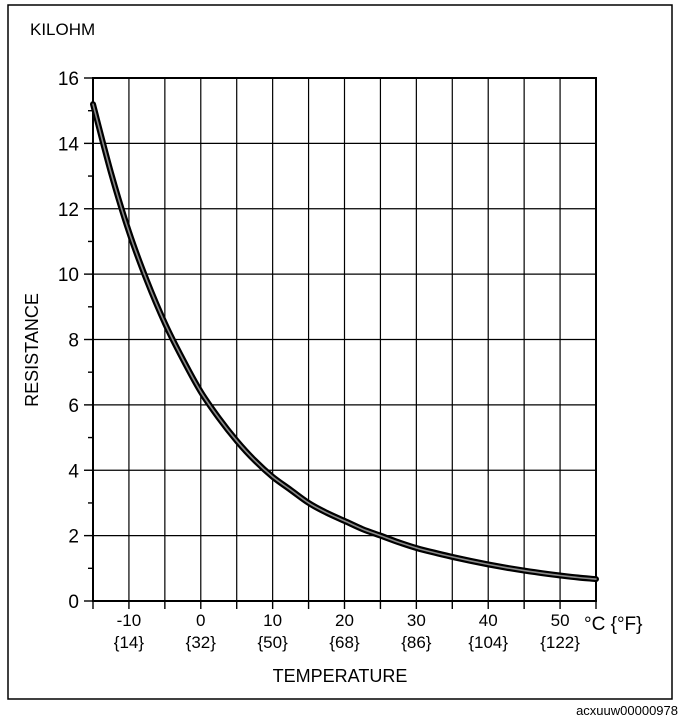  What do you see at coordinates (69, 144) in the screenshot?
I see `y-tick-label: 14` at bounding box center [69, 144].